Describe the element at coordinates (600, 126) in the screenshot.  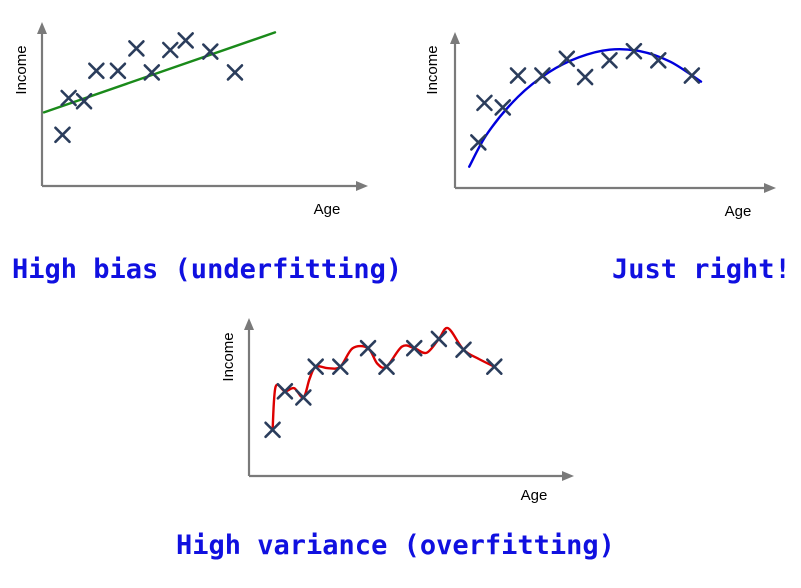
I see `good-fit-chart: Income Age` at that location.